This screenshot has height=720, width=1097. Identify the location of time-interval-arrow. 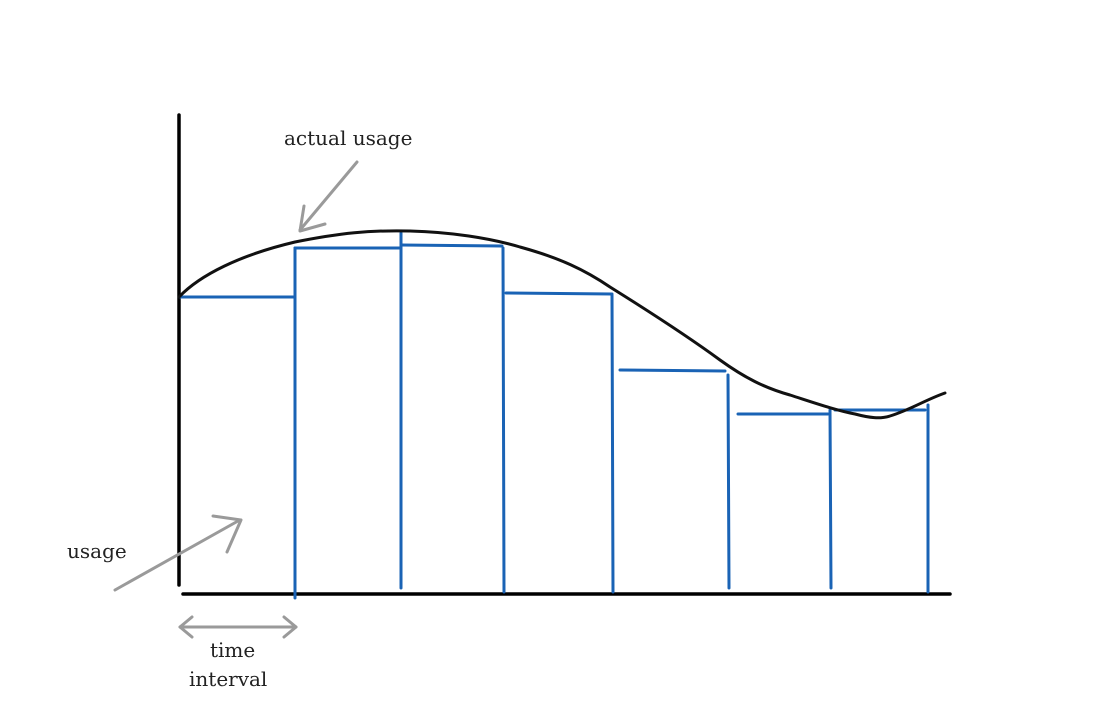
(238, 627).